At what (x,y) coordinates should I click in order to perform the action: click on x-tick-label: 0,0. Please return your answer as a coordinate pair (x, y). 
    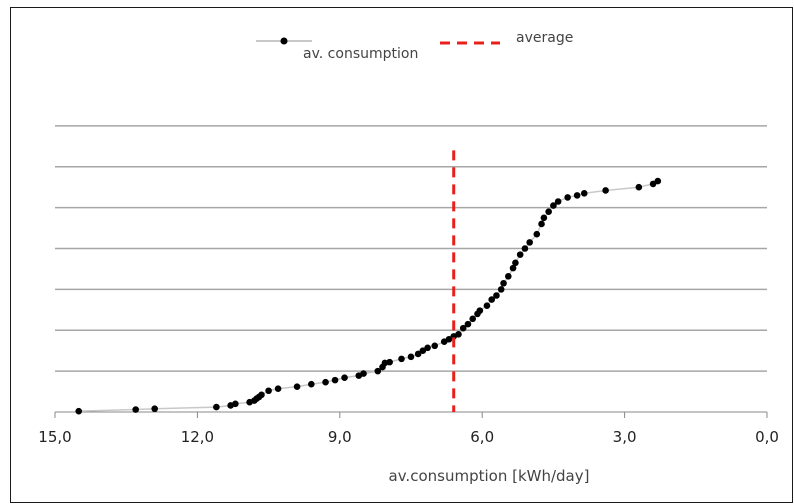
    Looking at the image, I should click on (767, 437).